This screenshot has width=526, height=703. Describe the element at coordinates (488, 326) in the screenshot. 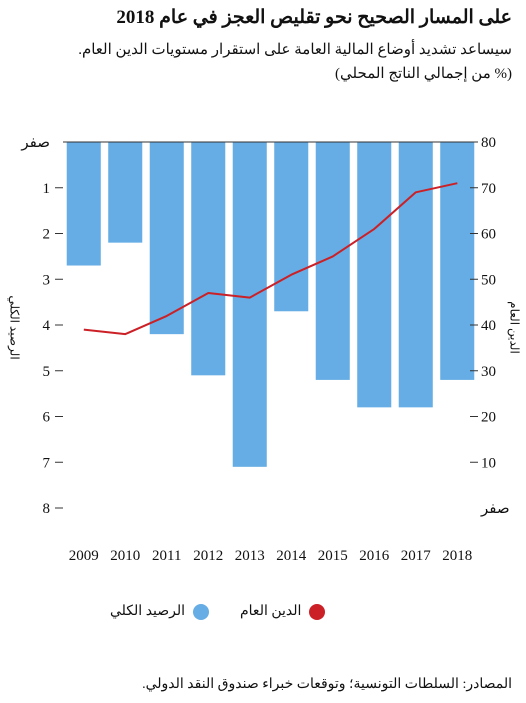

I see `right-tick-label: 40` at that location.